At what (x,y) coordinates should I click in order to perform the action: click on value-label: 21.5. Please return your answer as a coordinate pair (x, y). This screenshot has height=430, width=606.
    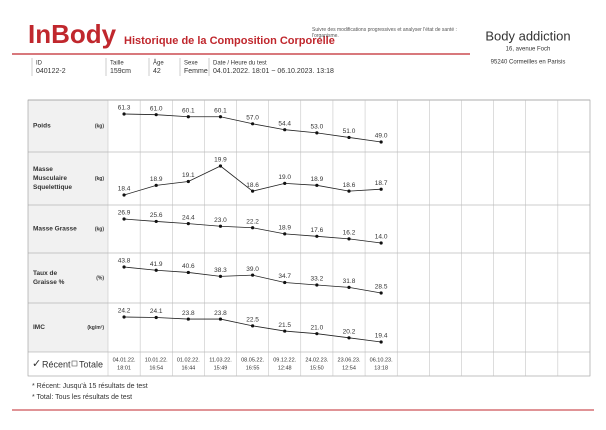
    Looking at the image, I should click on (284, 325).